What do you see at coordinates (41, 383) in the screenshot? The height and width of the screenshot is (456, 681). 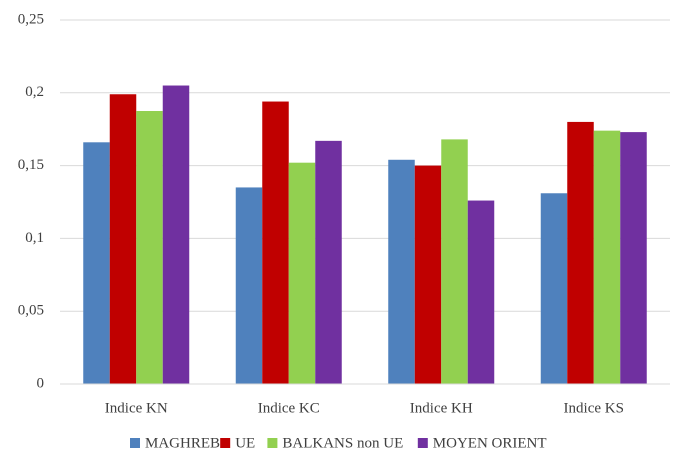 I see `y-tick-label: 0` at bounding box center [41, 383].